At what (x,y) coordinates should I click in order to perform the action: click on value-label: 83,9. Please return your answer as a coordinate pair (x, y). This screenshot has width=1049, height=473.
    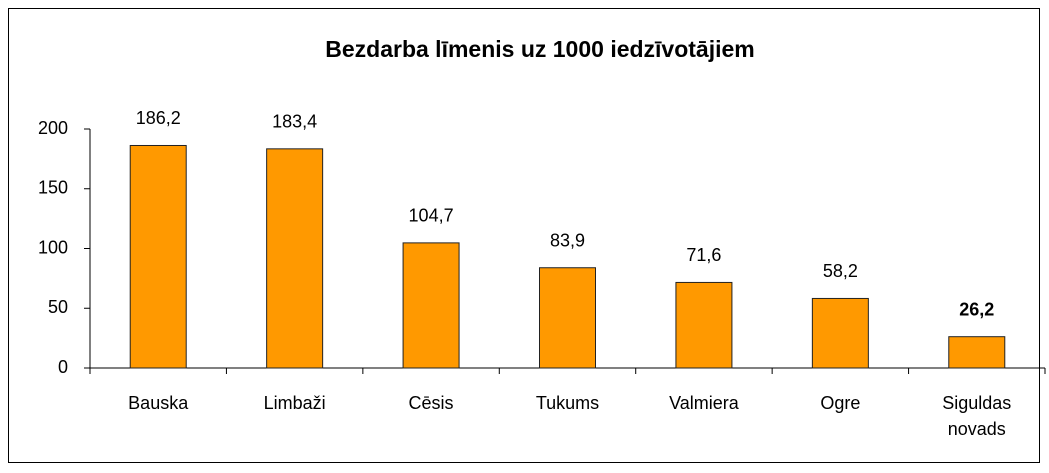
    Looking at the image, I should click on (567, 240).